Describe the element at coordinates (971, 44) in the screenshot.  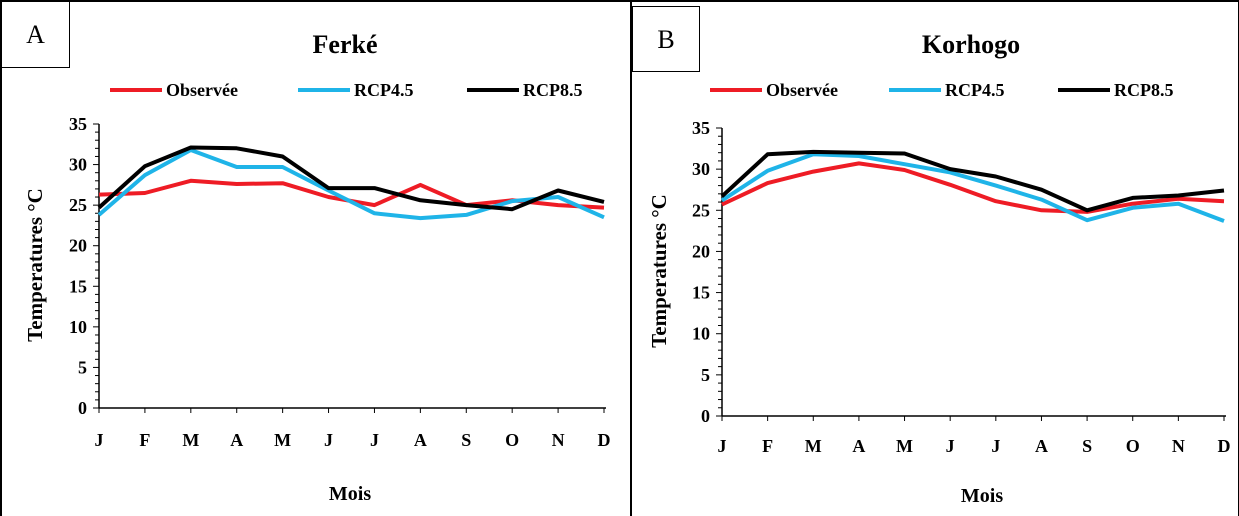
I see `chart-title: Korhogo` at that location.